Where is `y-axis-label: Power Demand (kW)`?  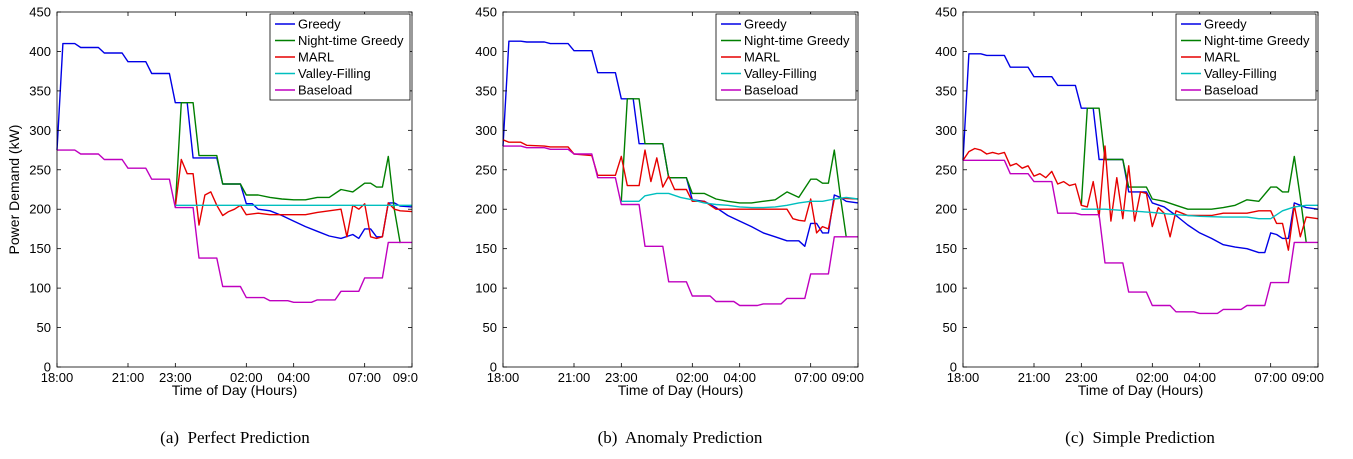
y-axis-label: Power Demand (kW) is located at coordinates (14, 190).